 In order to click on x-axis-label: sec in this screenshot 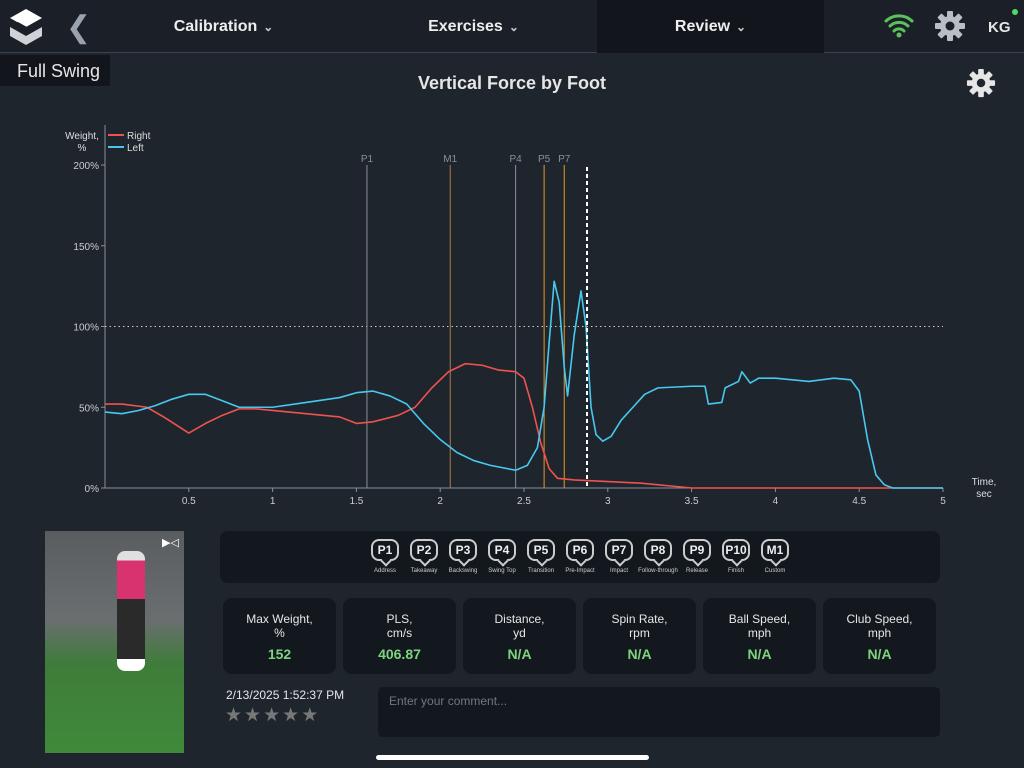, I will do `click(984, 494)`.